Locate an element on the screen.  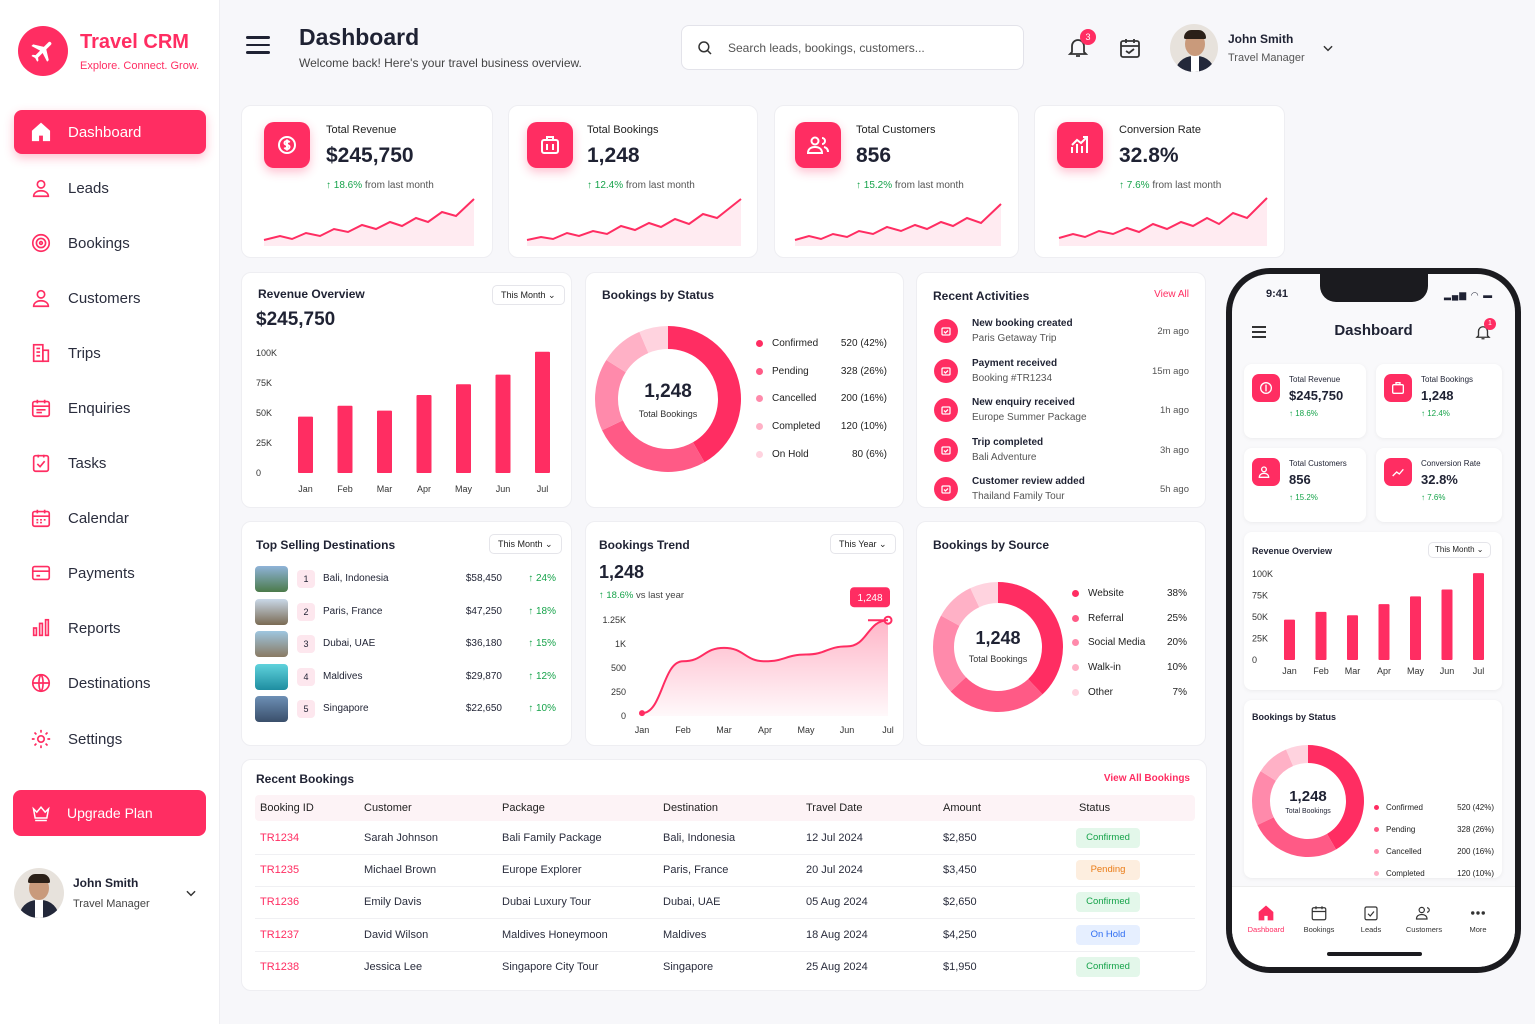
legend-dot is located at coordinates (1376, 829).